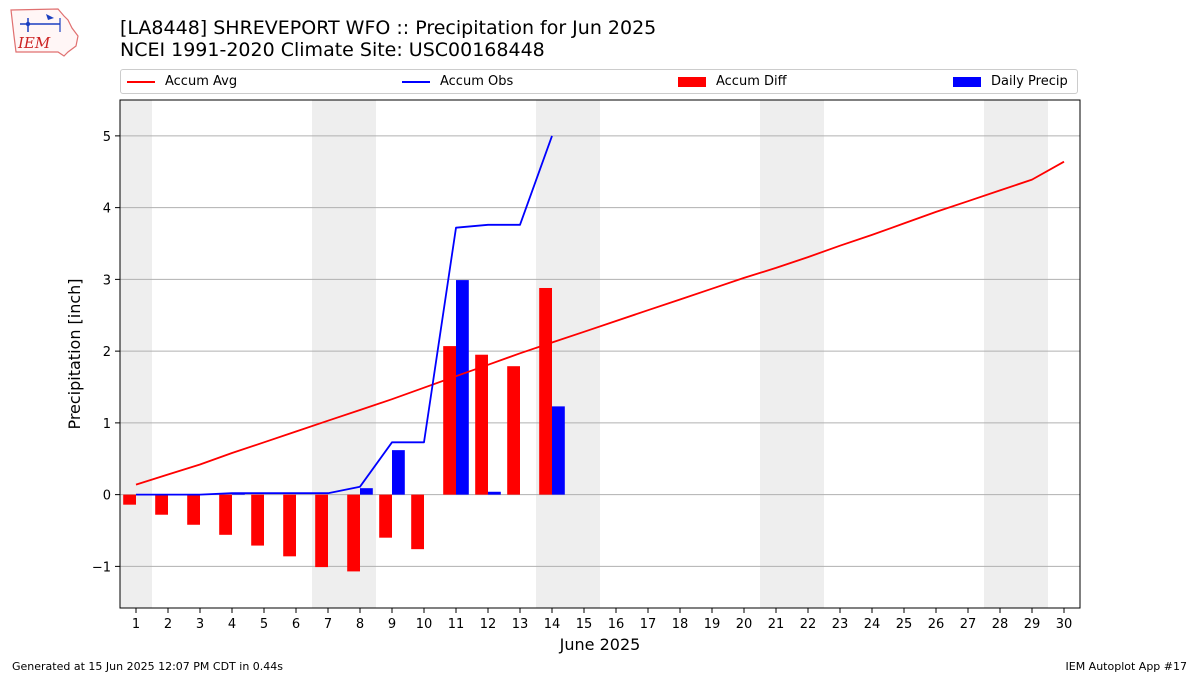  I want to click on legend-accum-diff-swatch, so click(692, 81).